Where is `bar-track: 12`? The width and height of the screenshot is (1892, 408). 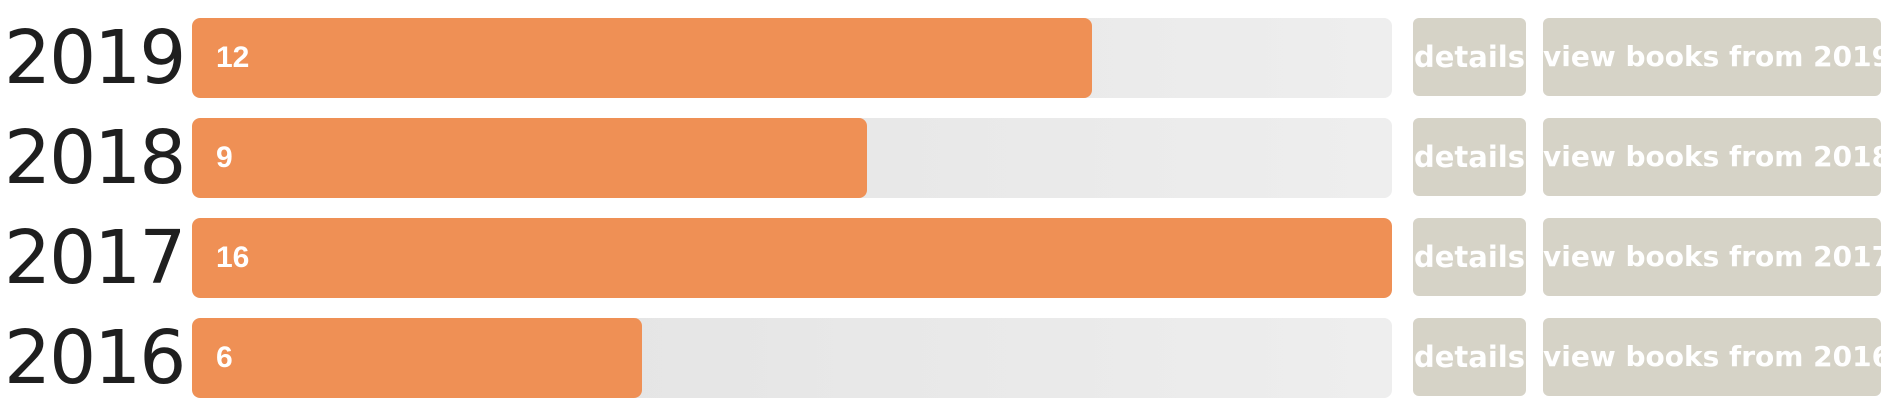 bar-track: 12 is located at coordinates (792, 58).